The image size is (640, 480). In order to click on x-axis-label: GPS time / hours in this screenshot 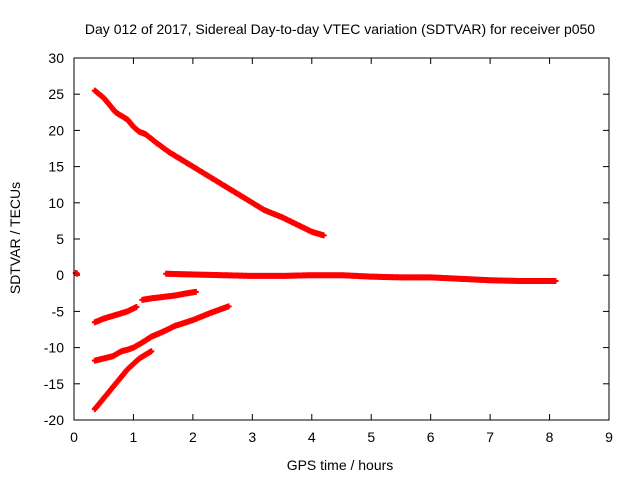, I will do `click(340, 465)`.